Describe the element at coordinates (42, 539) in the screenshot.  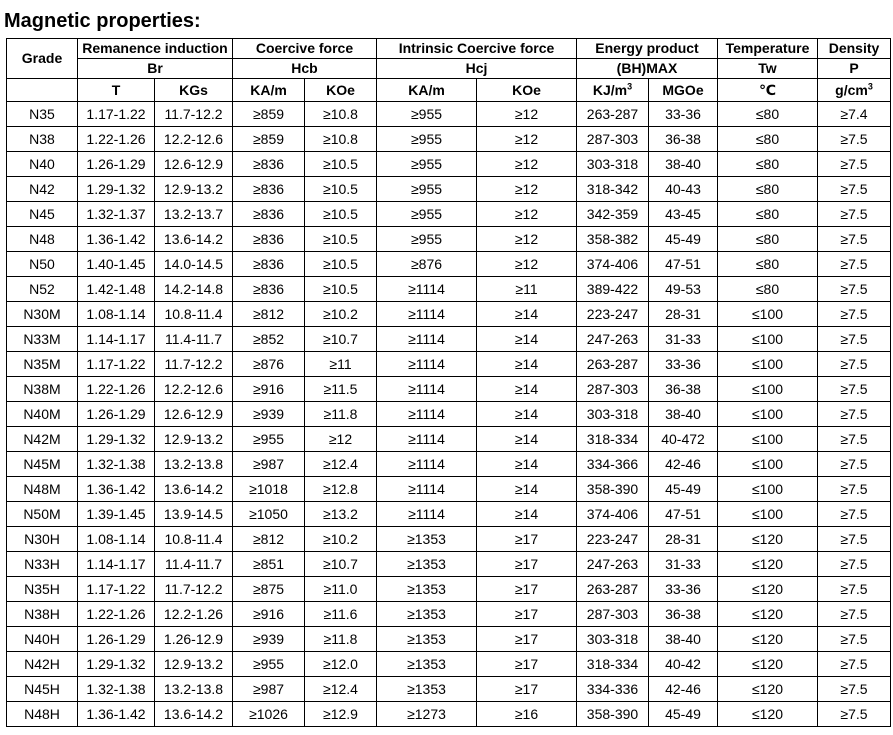
I see `grade-cell: N30H` at that location.